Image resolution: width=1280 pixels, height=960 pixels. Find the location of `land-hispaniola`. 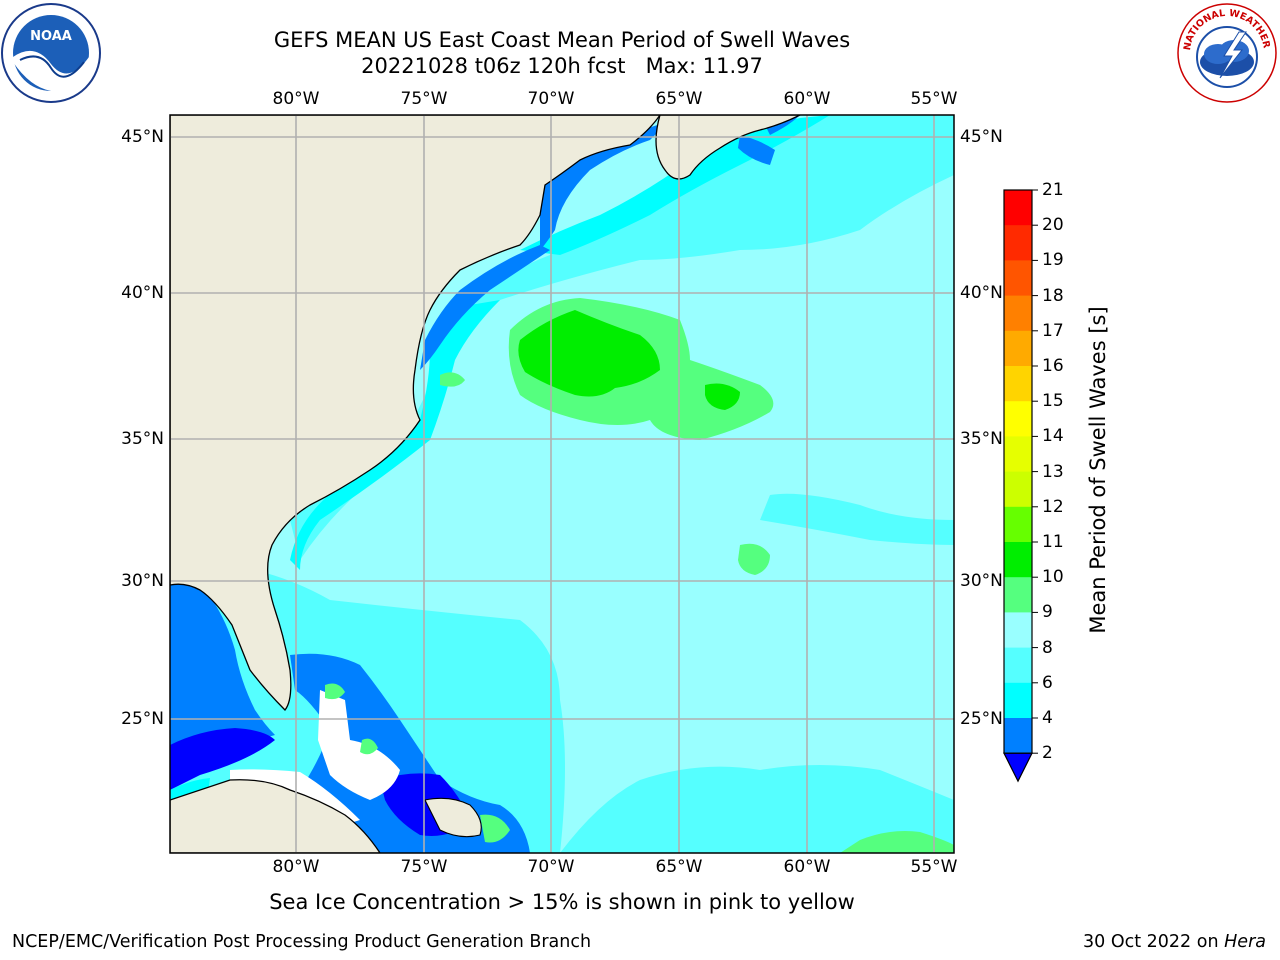

land-hispaniola is located at coordinates (453, 817).